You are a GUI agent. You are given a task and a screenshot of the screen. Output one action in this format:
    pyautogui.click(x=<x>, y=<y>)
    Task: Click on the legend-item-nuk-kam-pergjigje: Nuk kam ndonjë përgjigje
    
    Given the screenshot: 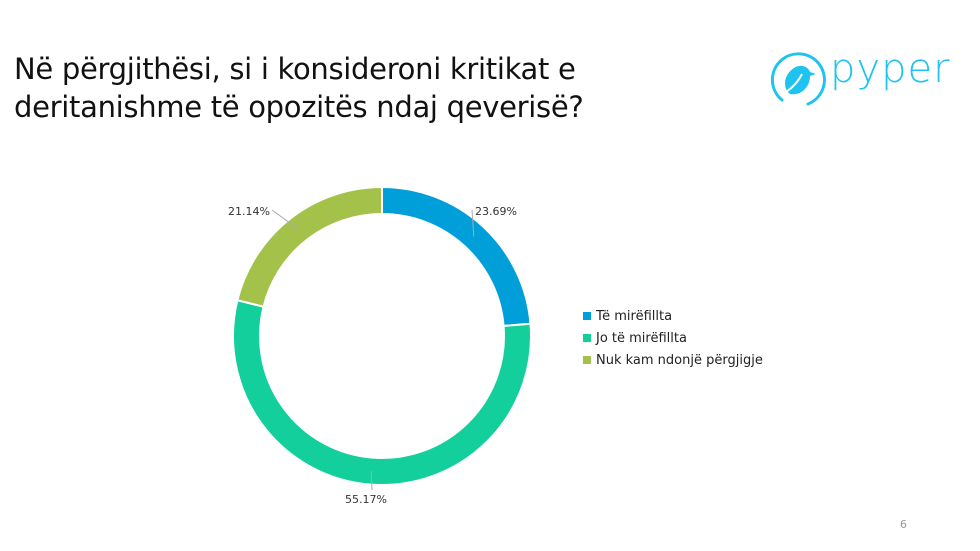 What is the action you would take?
    pyautogui.click(x=673, y=360)
    